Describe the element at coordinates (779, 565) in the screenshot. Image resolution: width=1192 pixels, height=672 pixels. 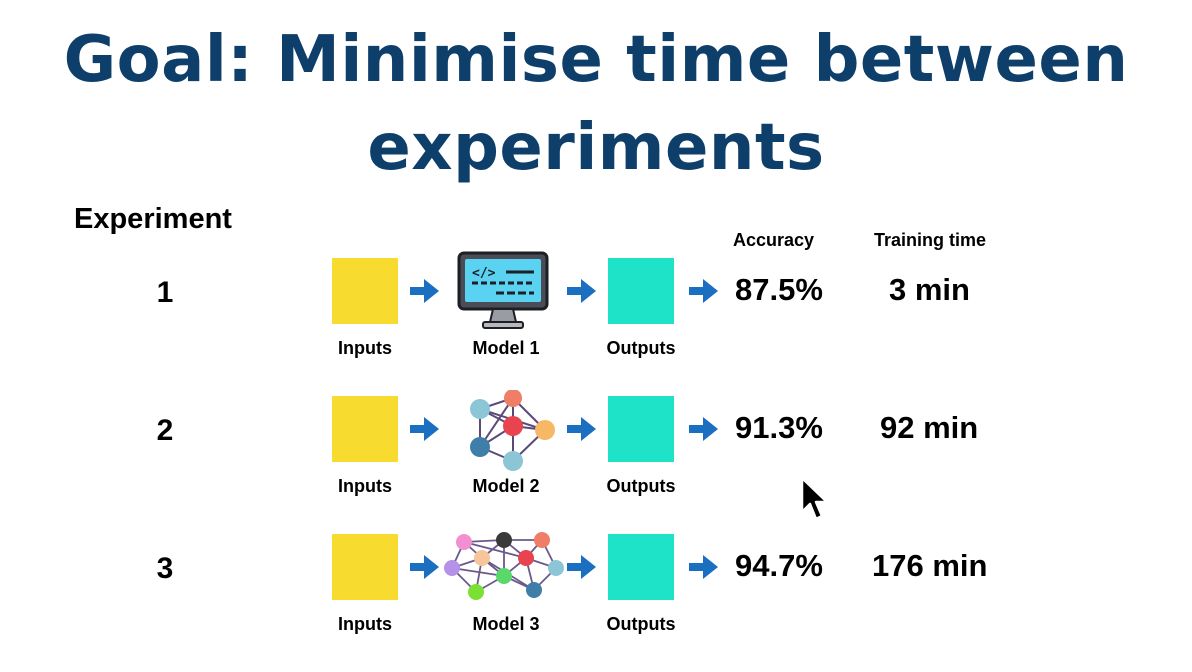
I see `accuracy-value: 94.7%` at that location.